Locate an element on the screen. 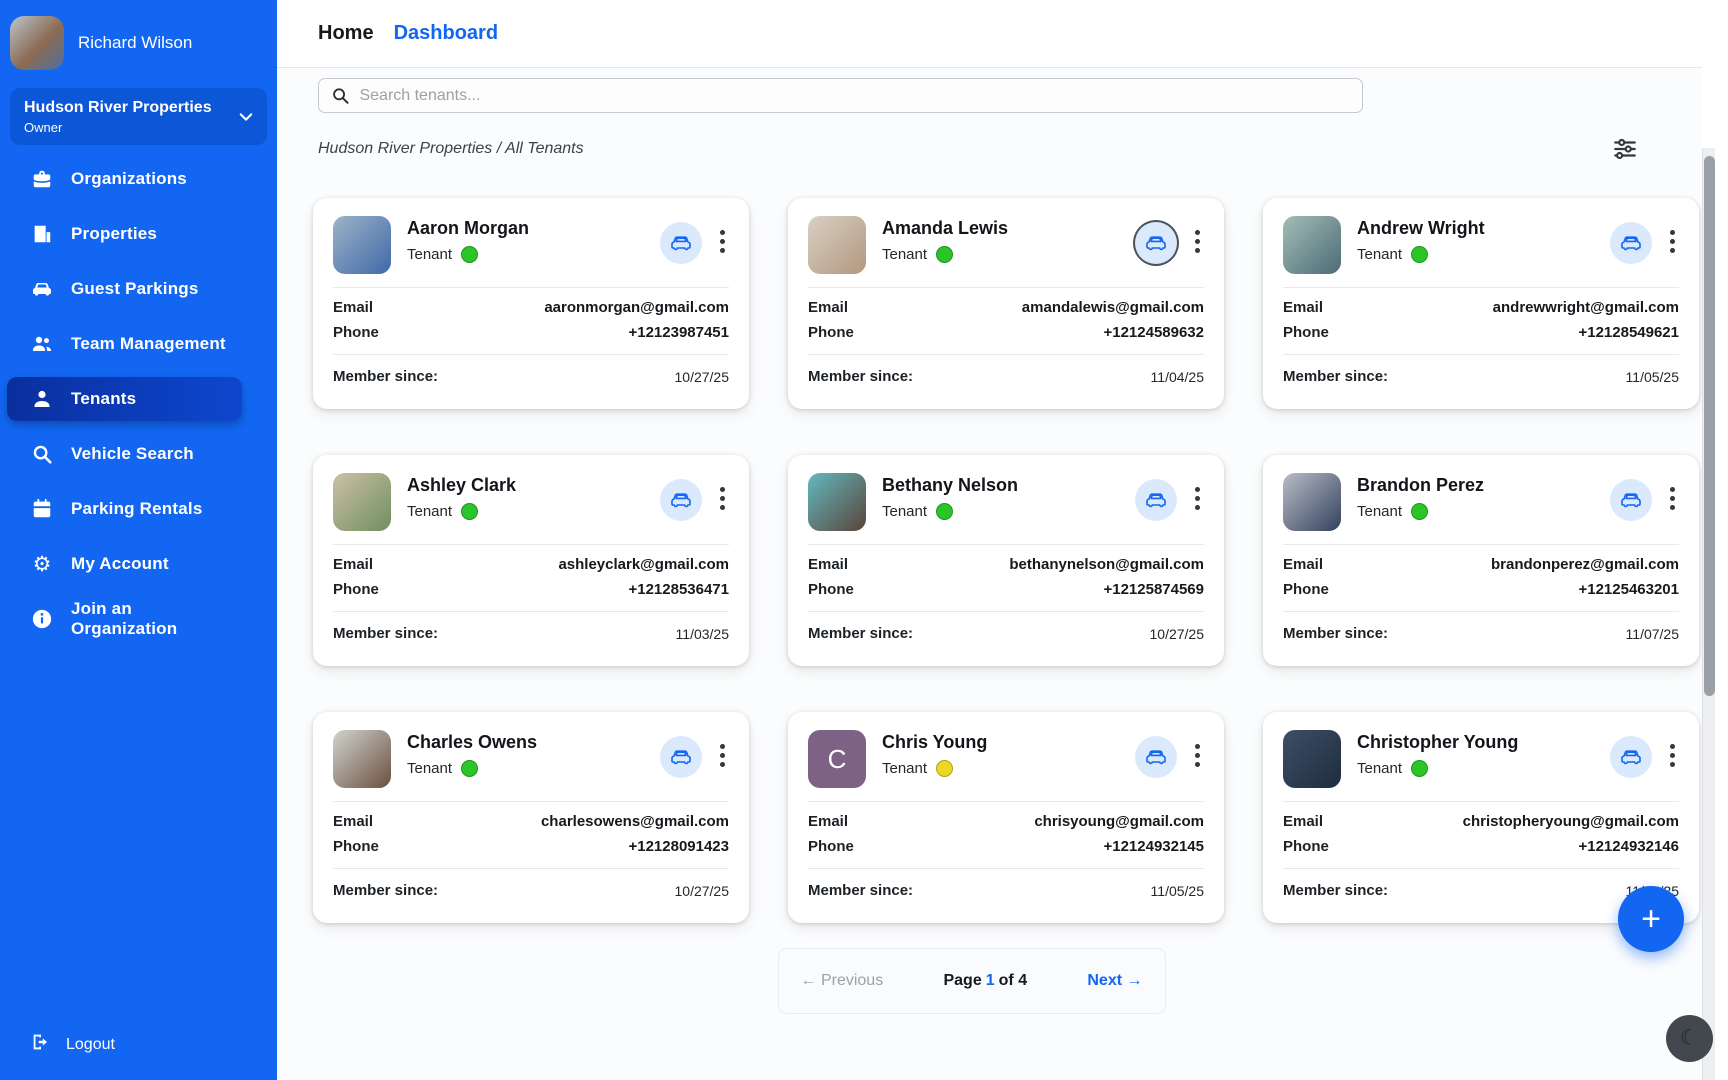  sidebar-item-parking-rentals: Parking Rentals is located at coordinates (124, 509).